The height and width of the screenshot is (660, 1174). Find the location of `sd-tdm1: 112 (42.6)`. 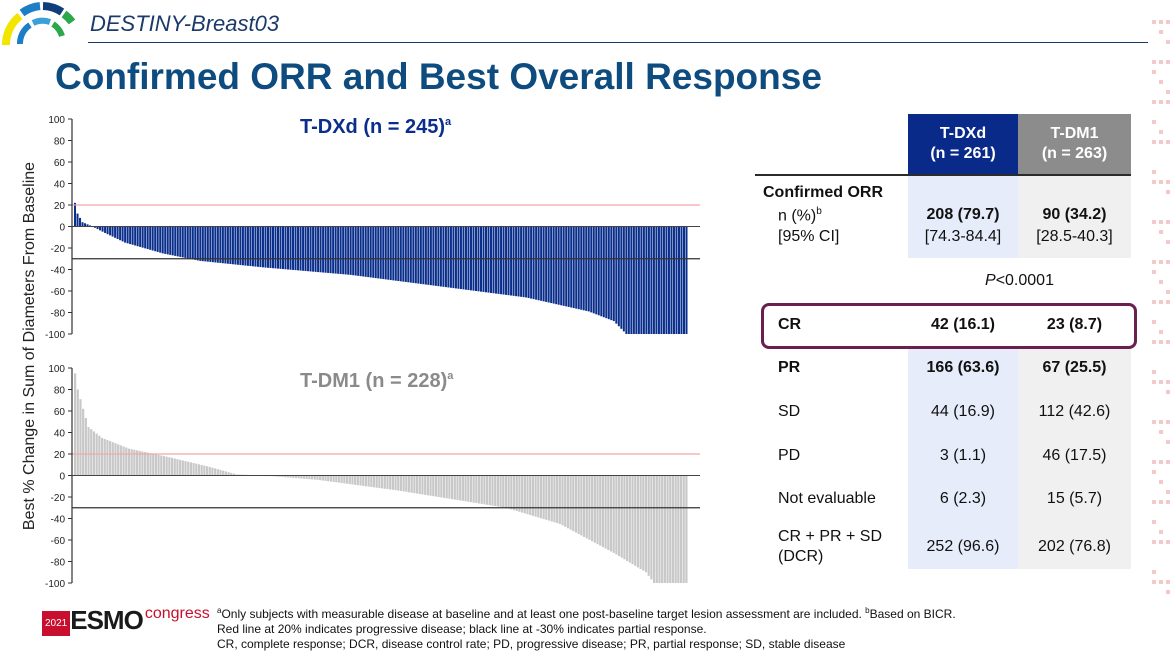

sd-tdm1: 112 (42.6) is located at coordinates (1074, 411).